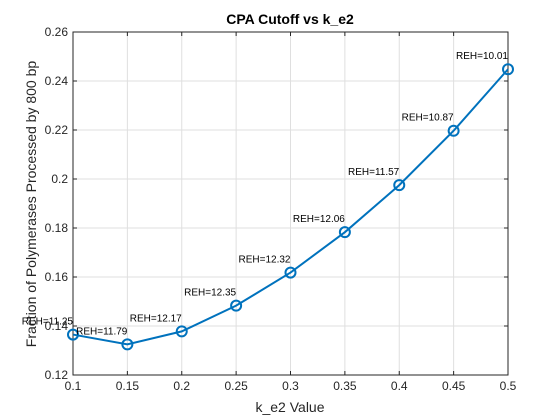  I want to click on y-tick-label: 0.16, so click(57, 277).